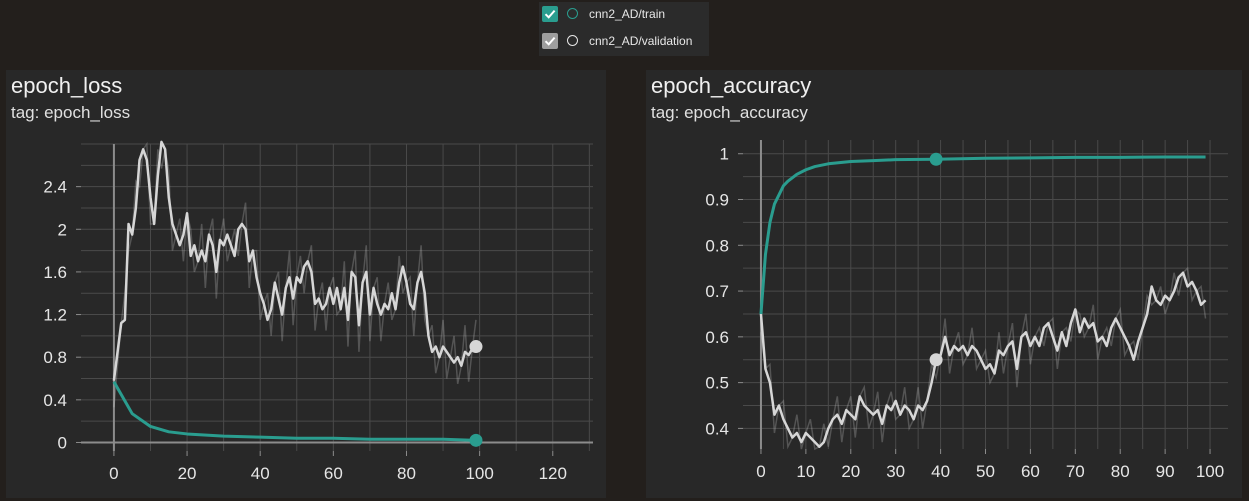 This screenshot has width=1249, height=501. Describe the element at coordinates (895, 471) in the screenshot. I see `x-tick-label: 30` at that location.